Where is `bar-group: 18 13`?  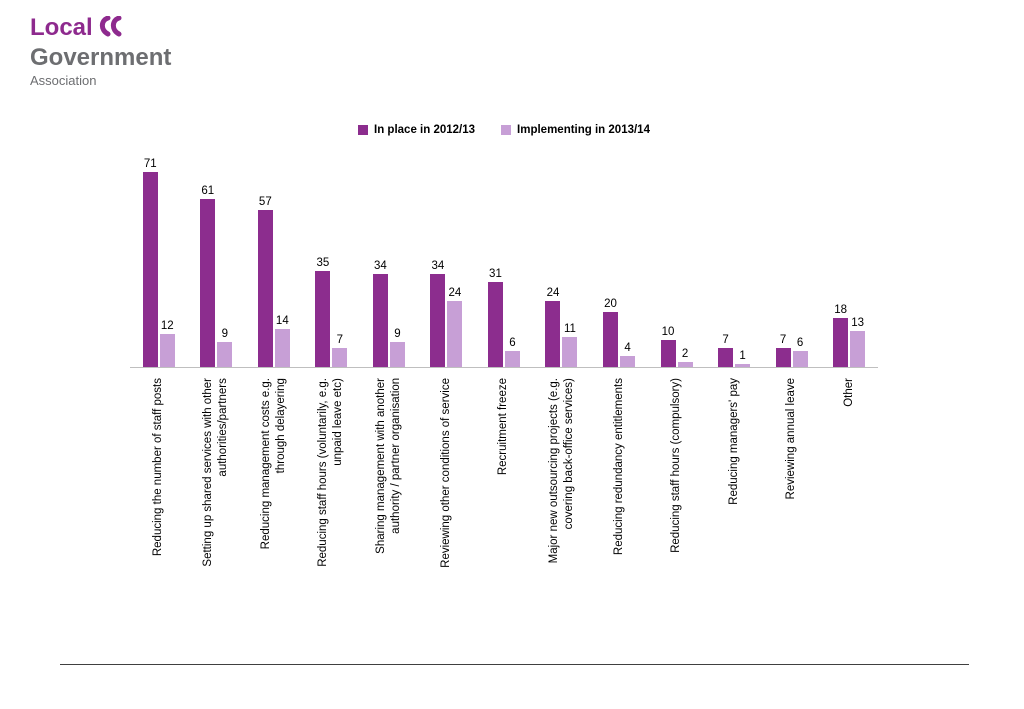 bar-group: 18 13 is located at coordinates (849, 335).